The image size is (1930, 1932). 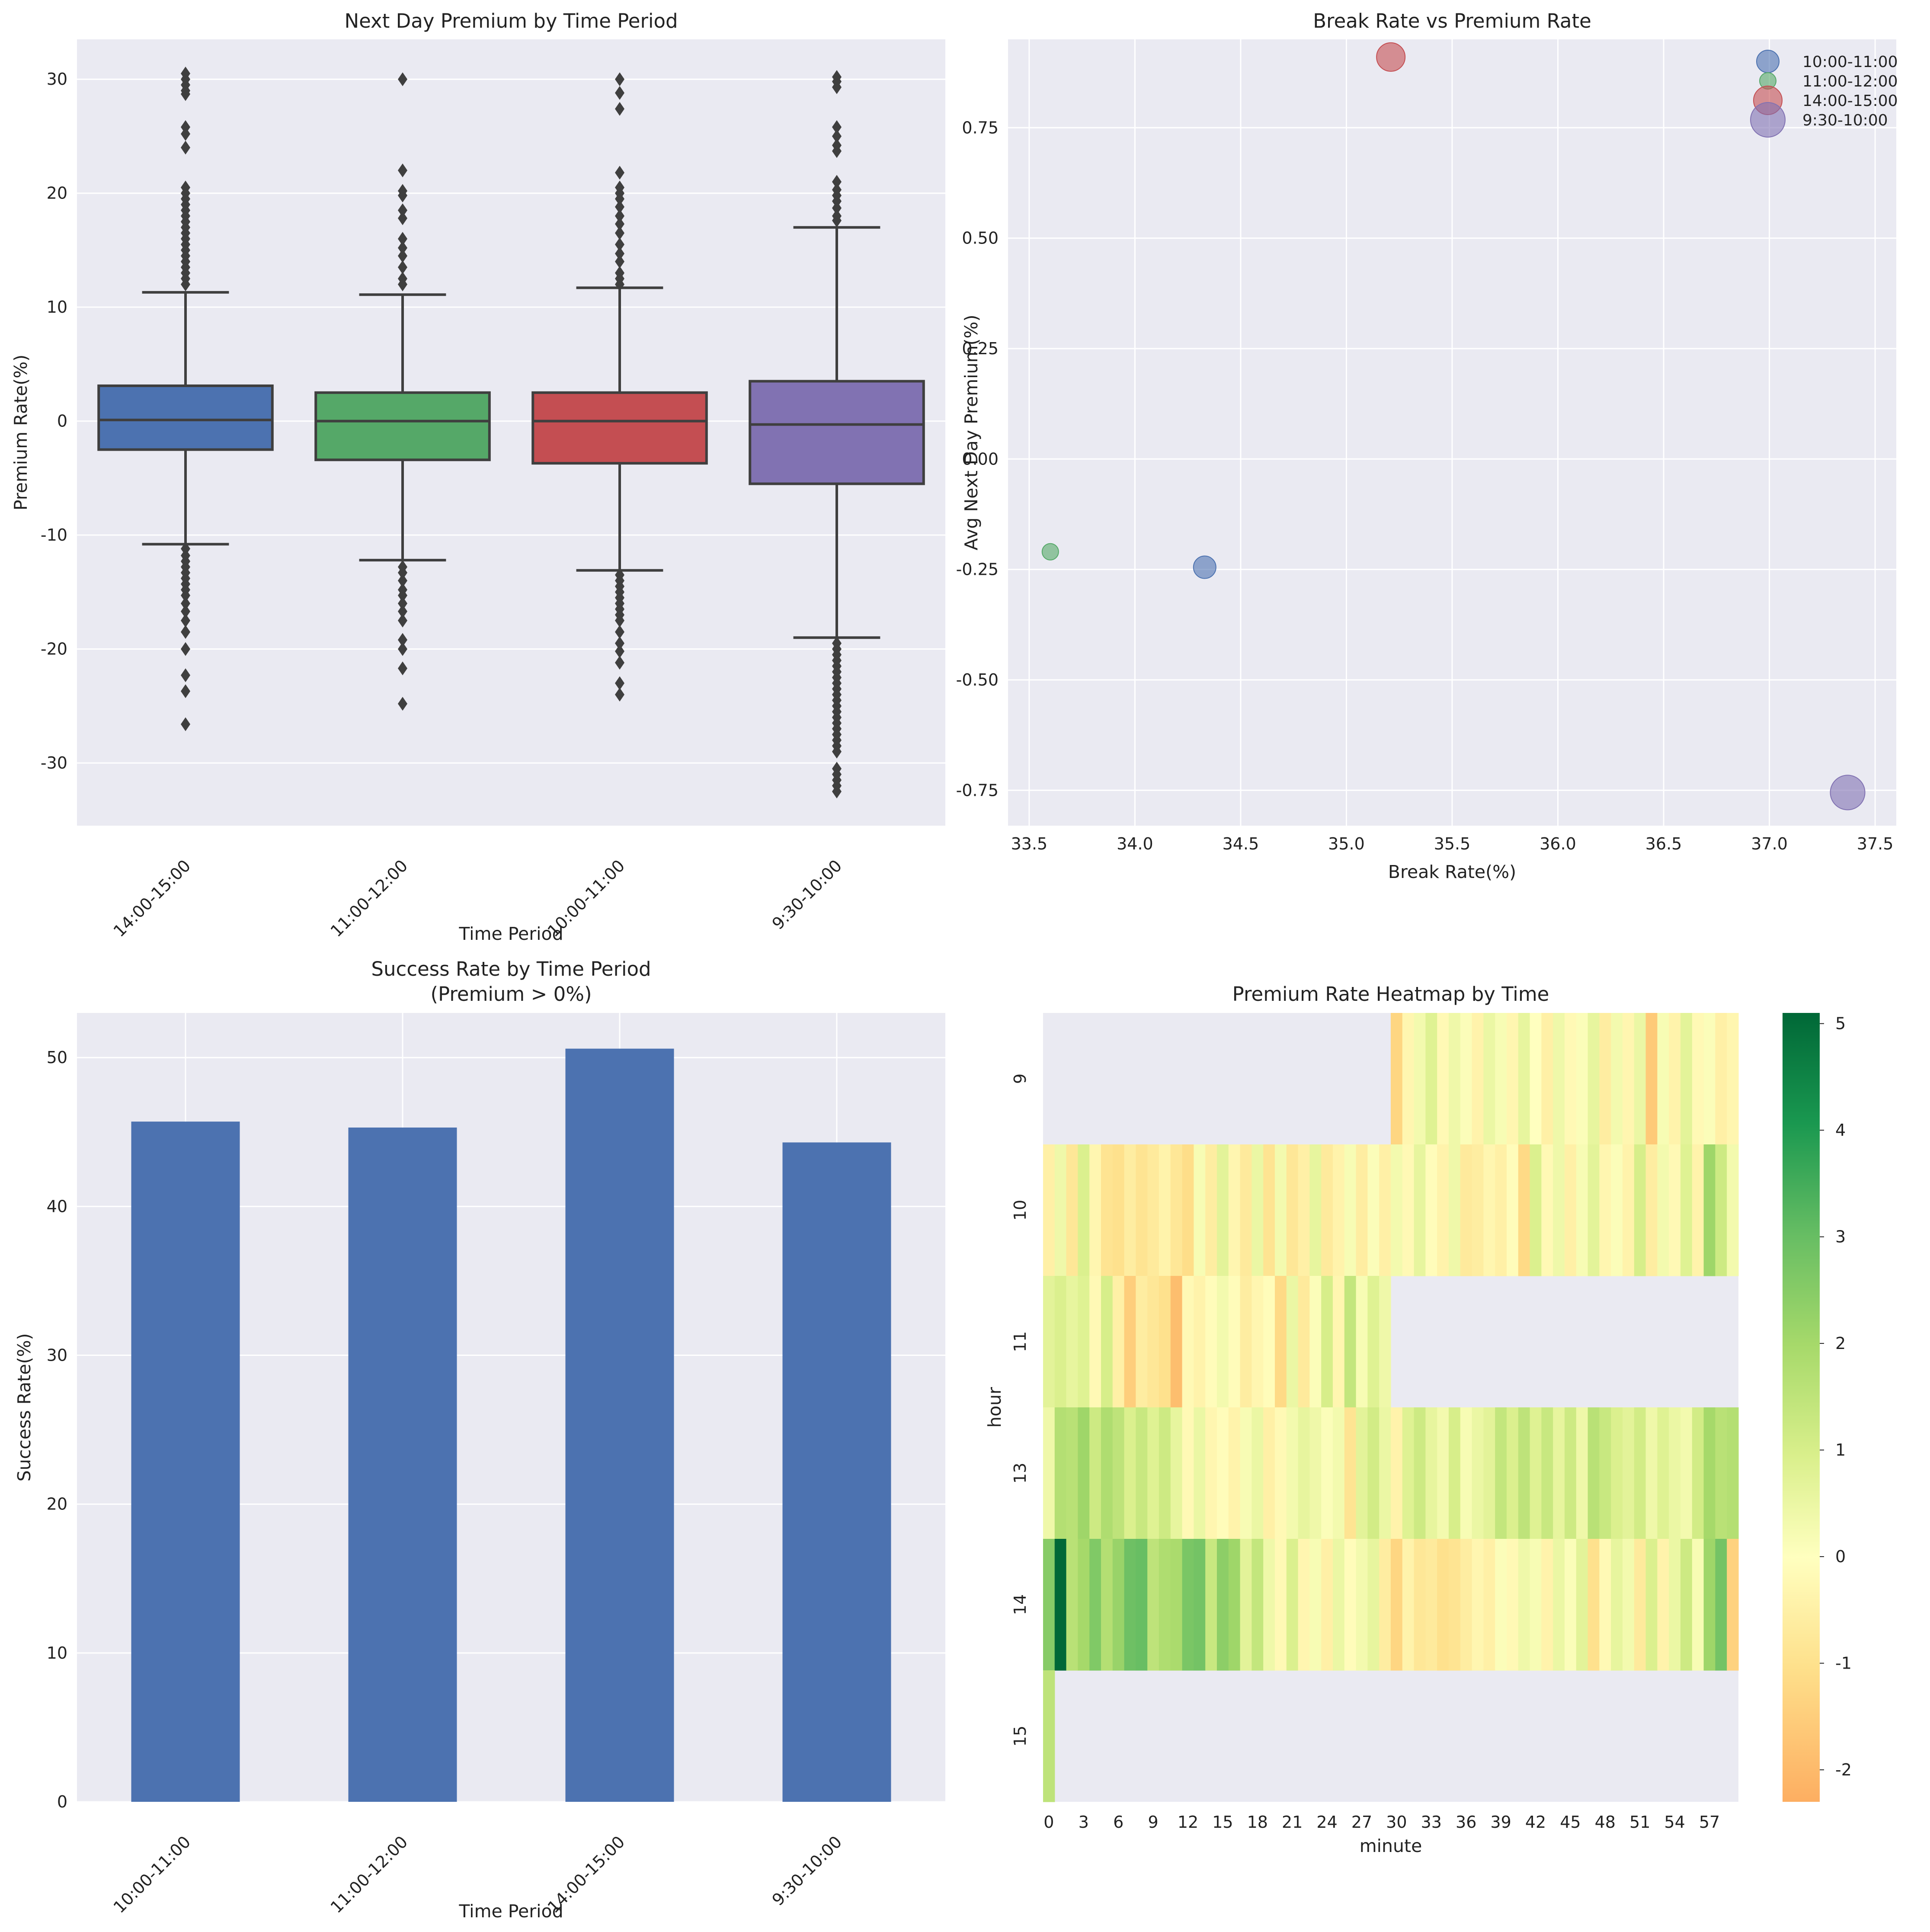 What do you see at coordinates (619, 1425) in the screenshot?
I see `bar-14:00-15:00` at bounding box center [619, 1425].